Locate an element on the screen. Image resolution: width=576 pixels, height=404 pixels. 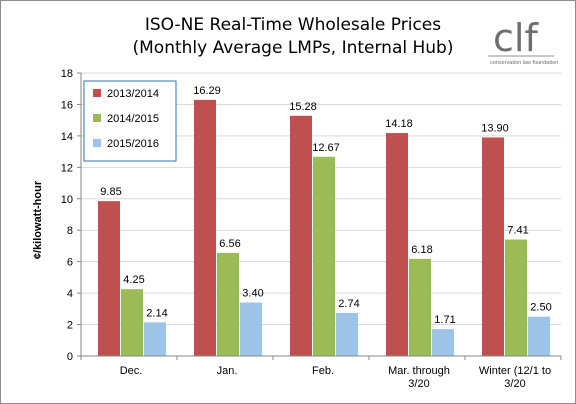
x-tick-label: Jan. is located at coordinates (227, 371).